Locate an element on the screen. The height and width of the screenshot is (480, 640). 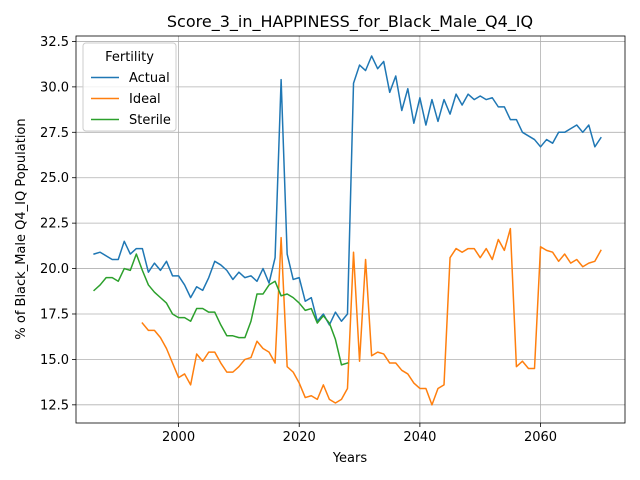
x-tick-label: 2000 is located at coordinates (178, 437).